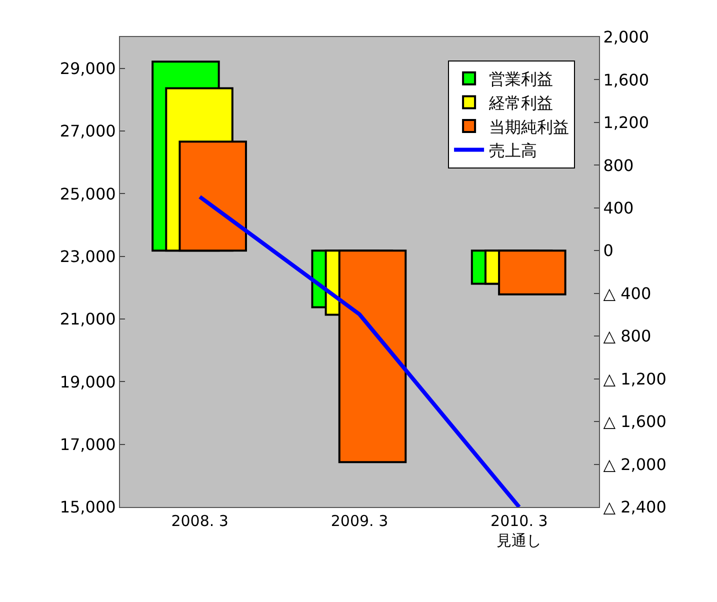 The width and height of the screenshot is (717, 602). I want to click on y-tick-label: 23,000, so click(88, 256).